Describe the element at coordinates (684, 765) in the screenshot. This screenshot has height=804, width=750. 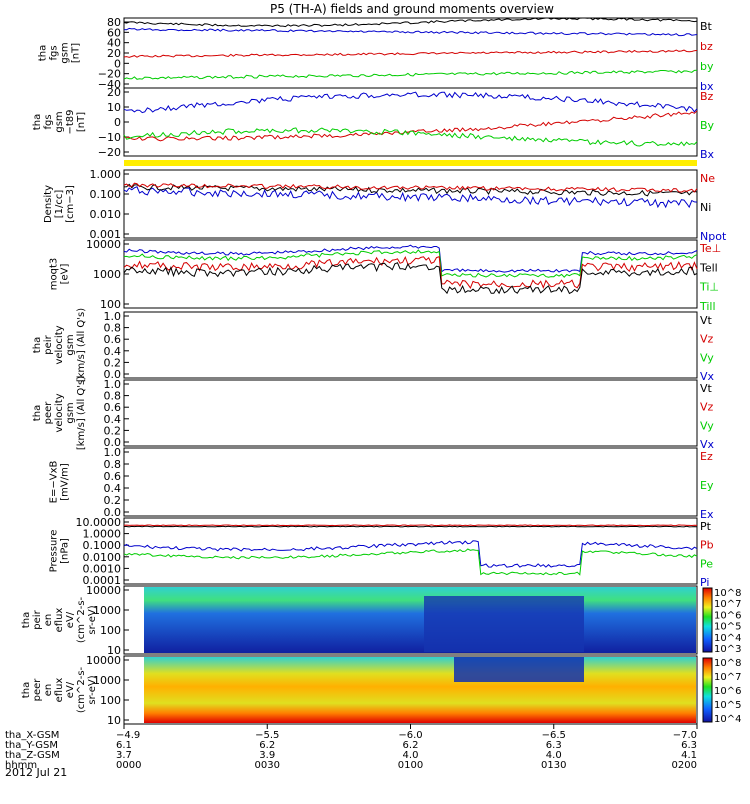
I see `x-tick-label: 0200` at that location.